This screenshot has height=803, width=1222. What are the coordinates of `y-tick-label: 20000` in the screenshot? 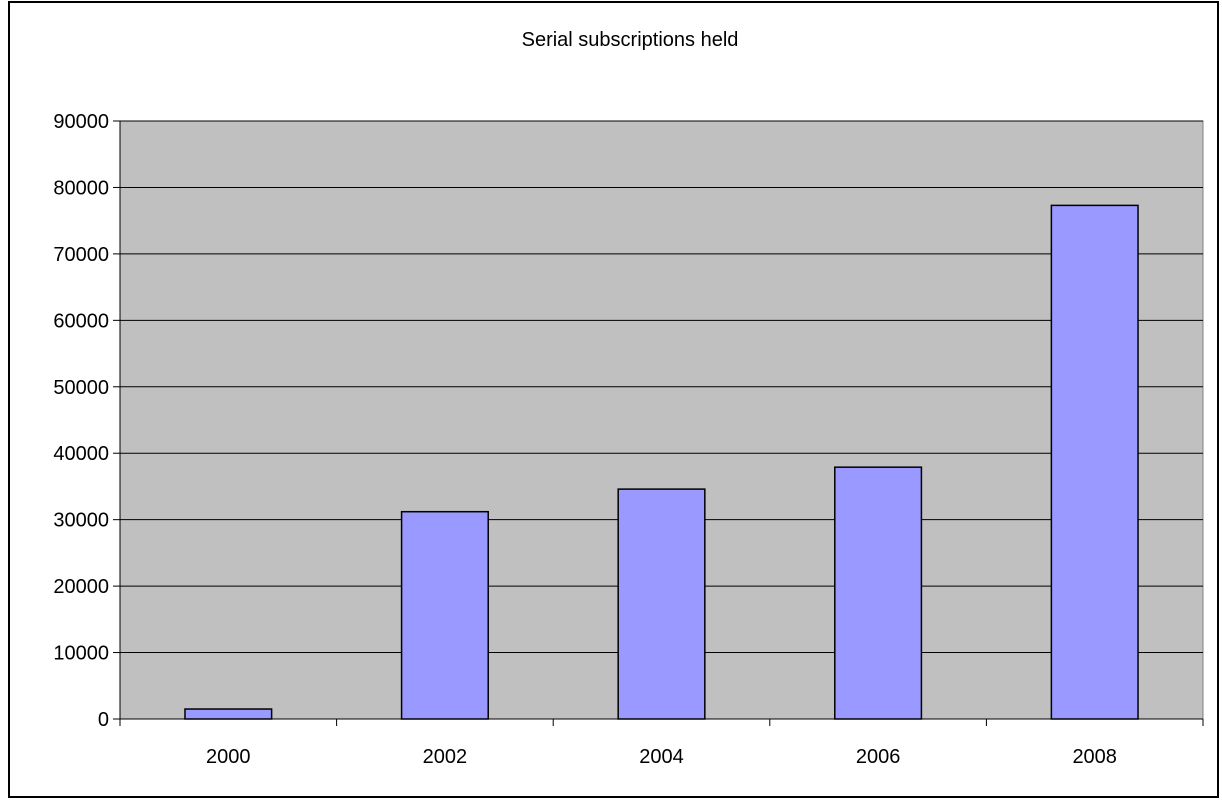 It's located at (81, 587).